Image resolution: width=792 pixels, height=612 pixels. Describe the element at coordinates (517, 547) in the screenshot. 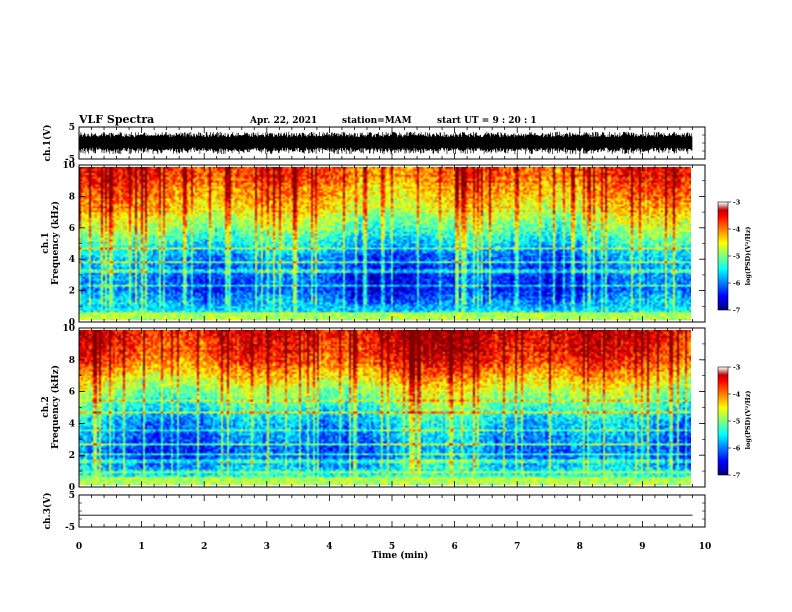

I see `time-tick-label: 7` at that location.